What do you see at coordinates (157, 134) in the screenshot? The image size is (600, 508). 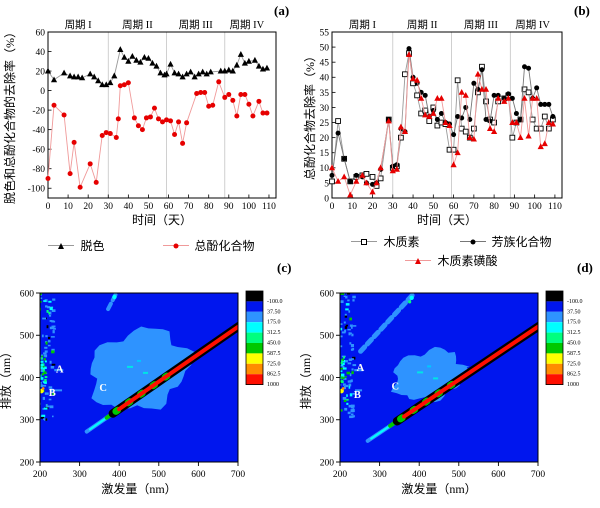 I see `series-total-phenolic-compounds` at bounding box center [157, 134].